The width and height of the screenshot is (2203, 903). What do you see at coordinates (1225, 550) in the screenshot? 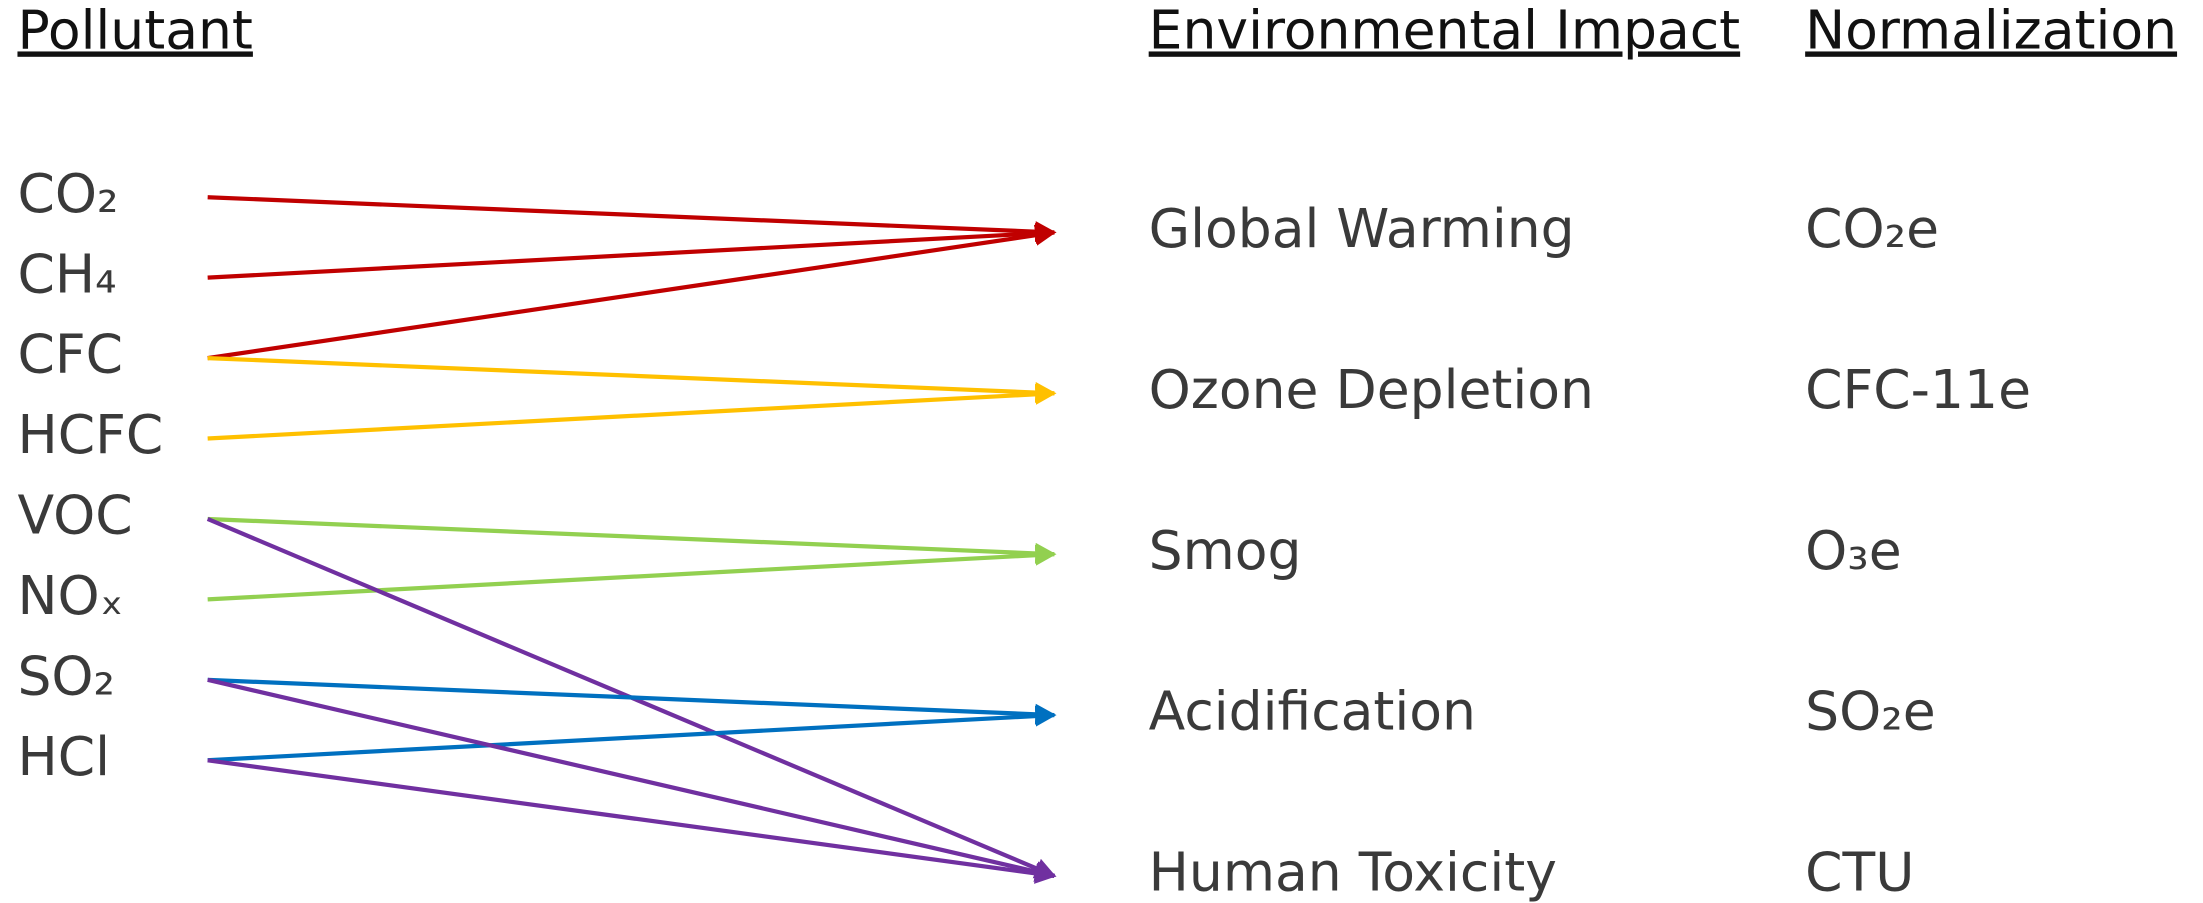
I see `impact-label: Smog` at bounding box center [1225, 550].